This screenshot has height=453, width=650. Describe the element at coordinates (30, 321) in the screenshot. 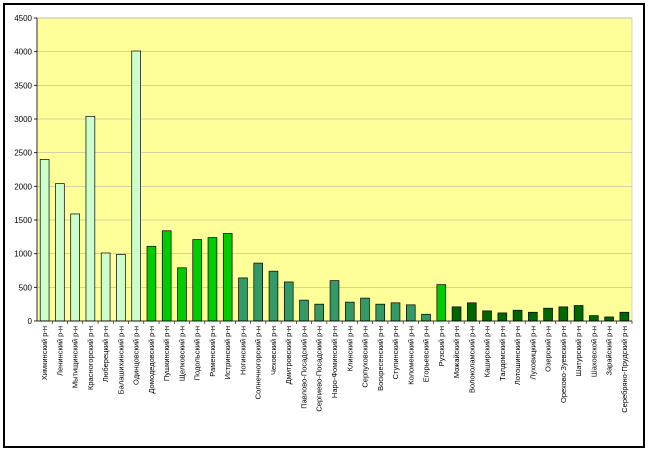

I see `y-tick-label: 0` at that location.